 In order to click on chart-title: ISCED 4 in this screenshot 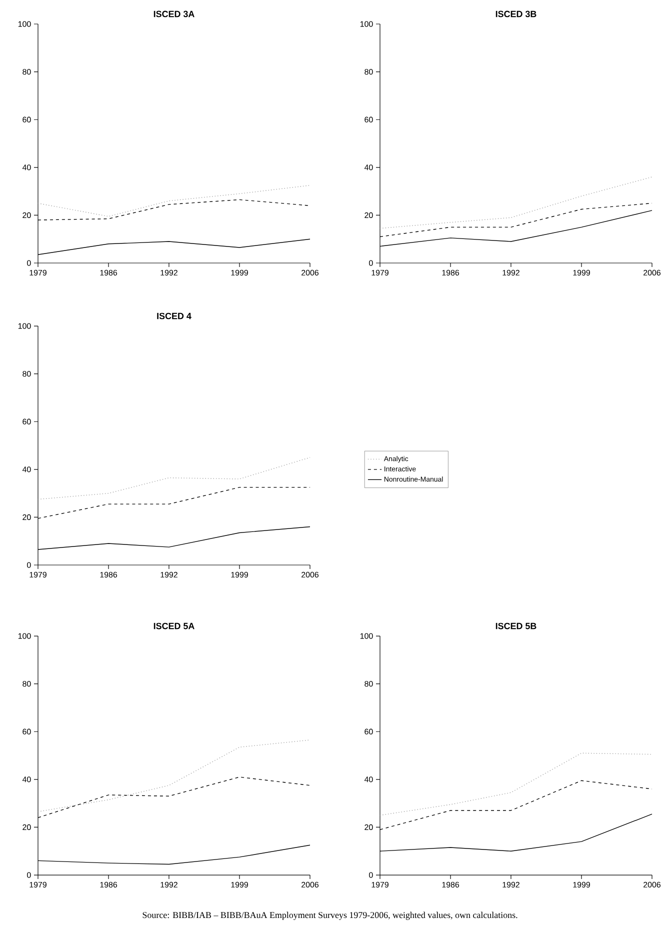, I will do `click(174, 316)`.